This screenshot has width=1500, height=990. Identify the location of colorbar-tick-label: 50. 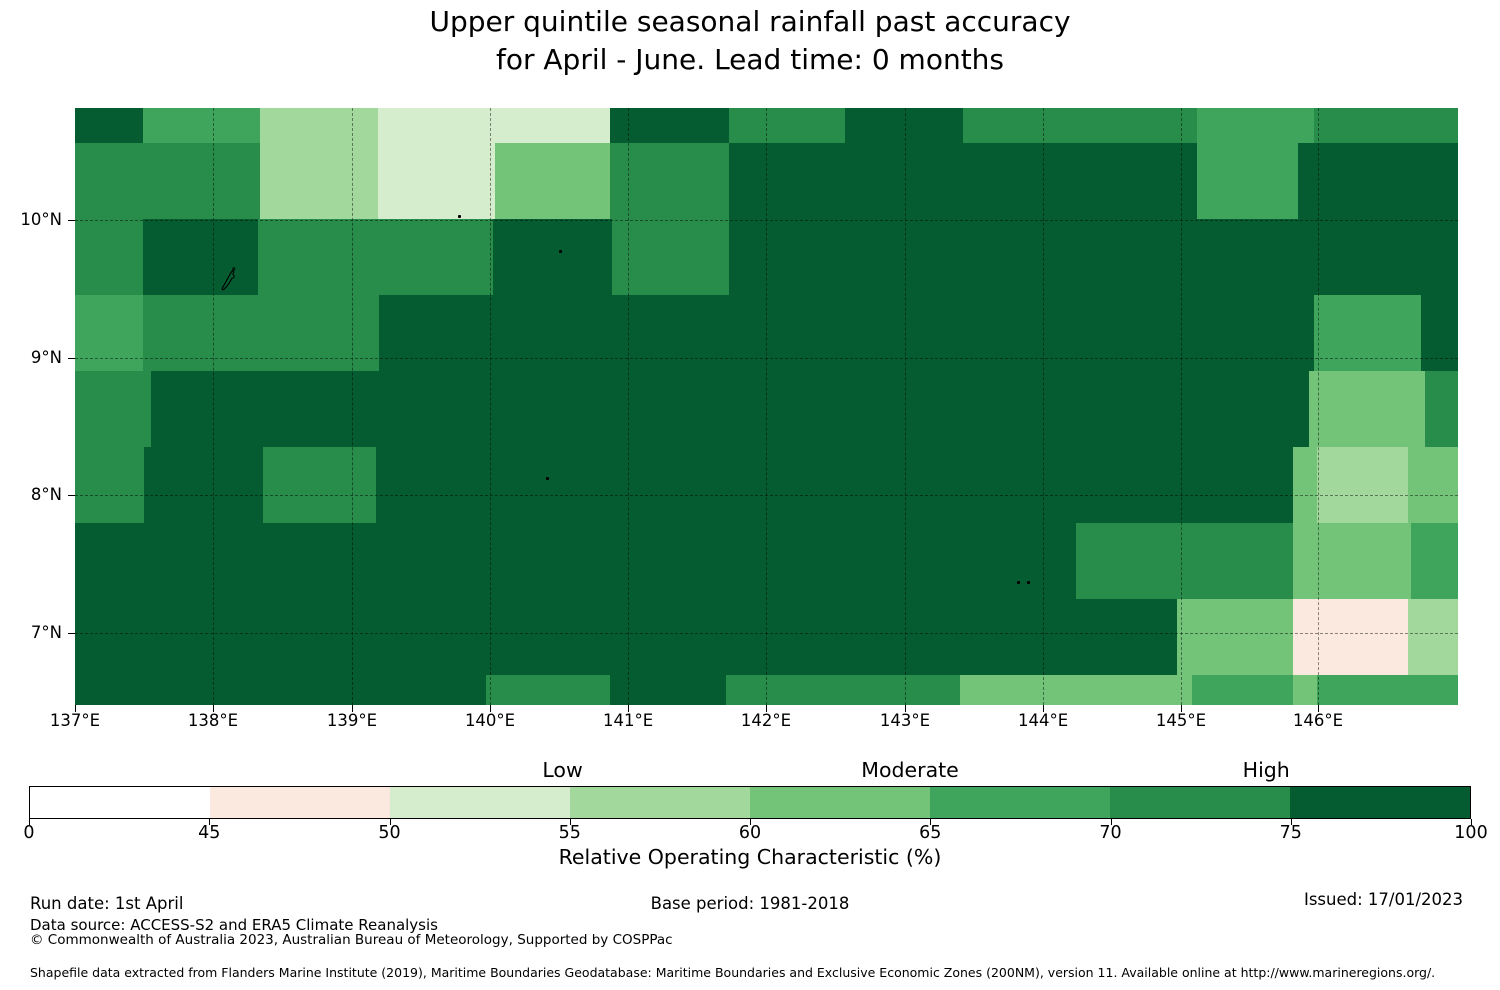
(389, 833).